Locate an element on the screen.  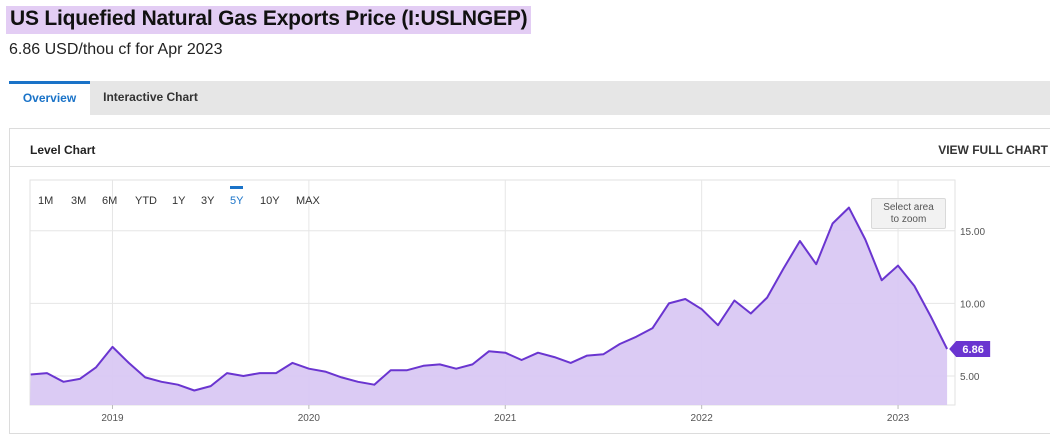
x-tick-label: 2019 is located at coordinates (112, 418).